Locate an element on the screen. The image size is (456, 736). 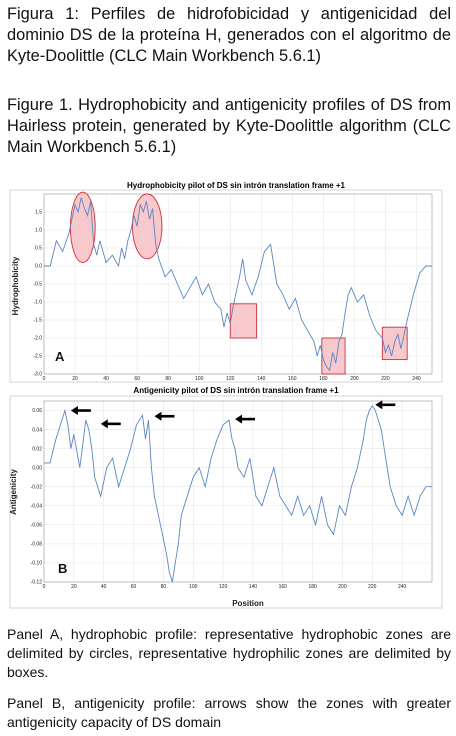
chart-a-xtick-label: 120 is located at coordinates (230, 379).